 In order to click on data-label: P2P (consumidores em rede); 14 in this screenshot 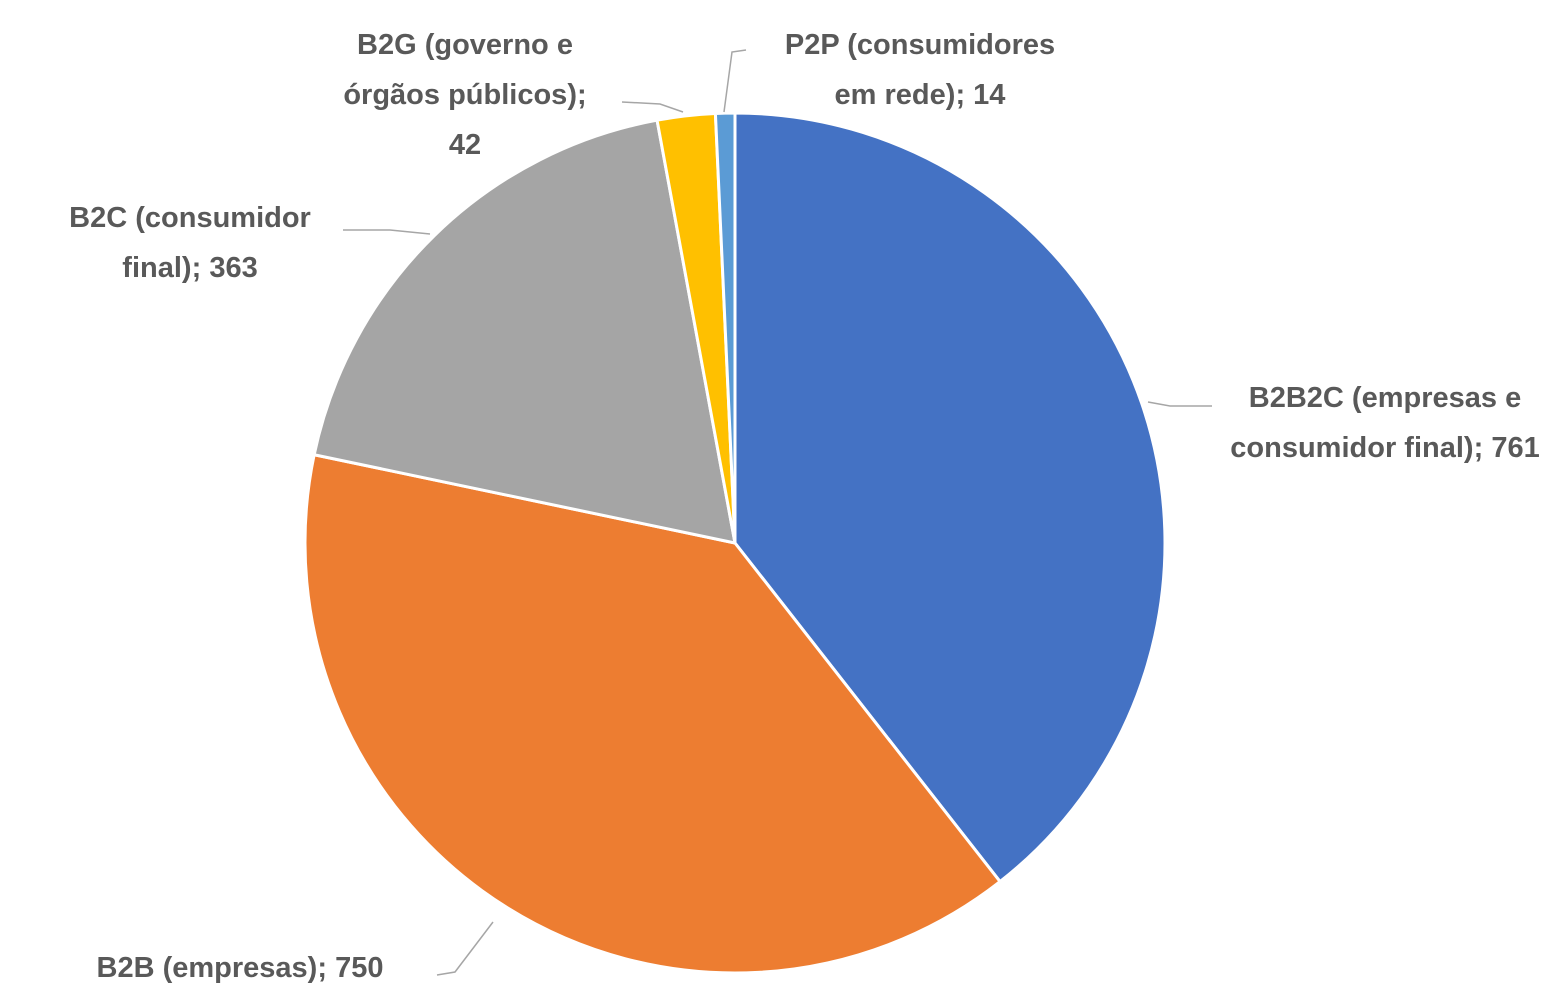, I will do `click(920, 70)`.